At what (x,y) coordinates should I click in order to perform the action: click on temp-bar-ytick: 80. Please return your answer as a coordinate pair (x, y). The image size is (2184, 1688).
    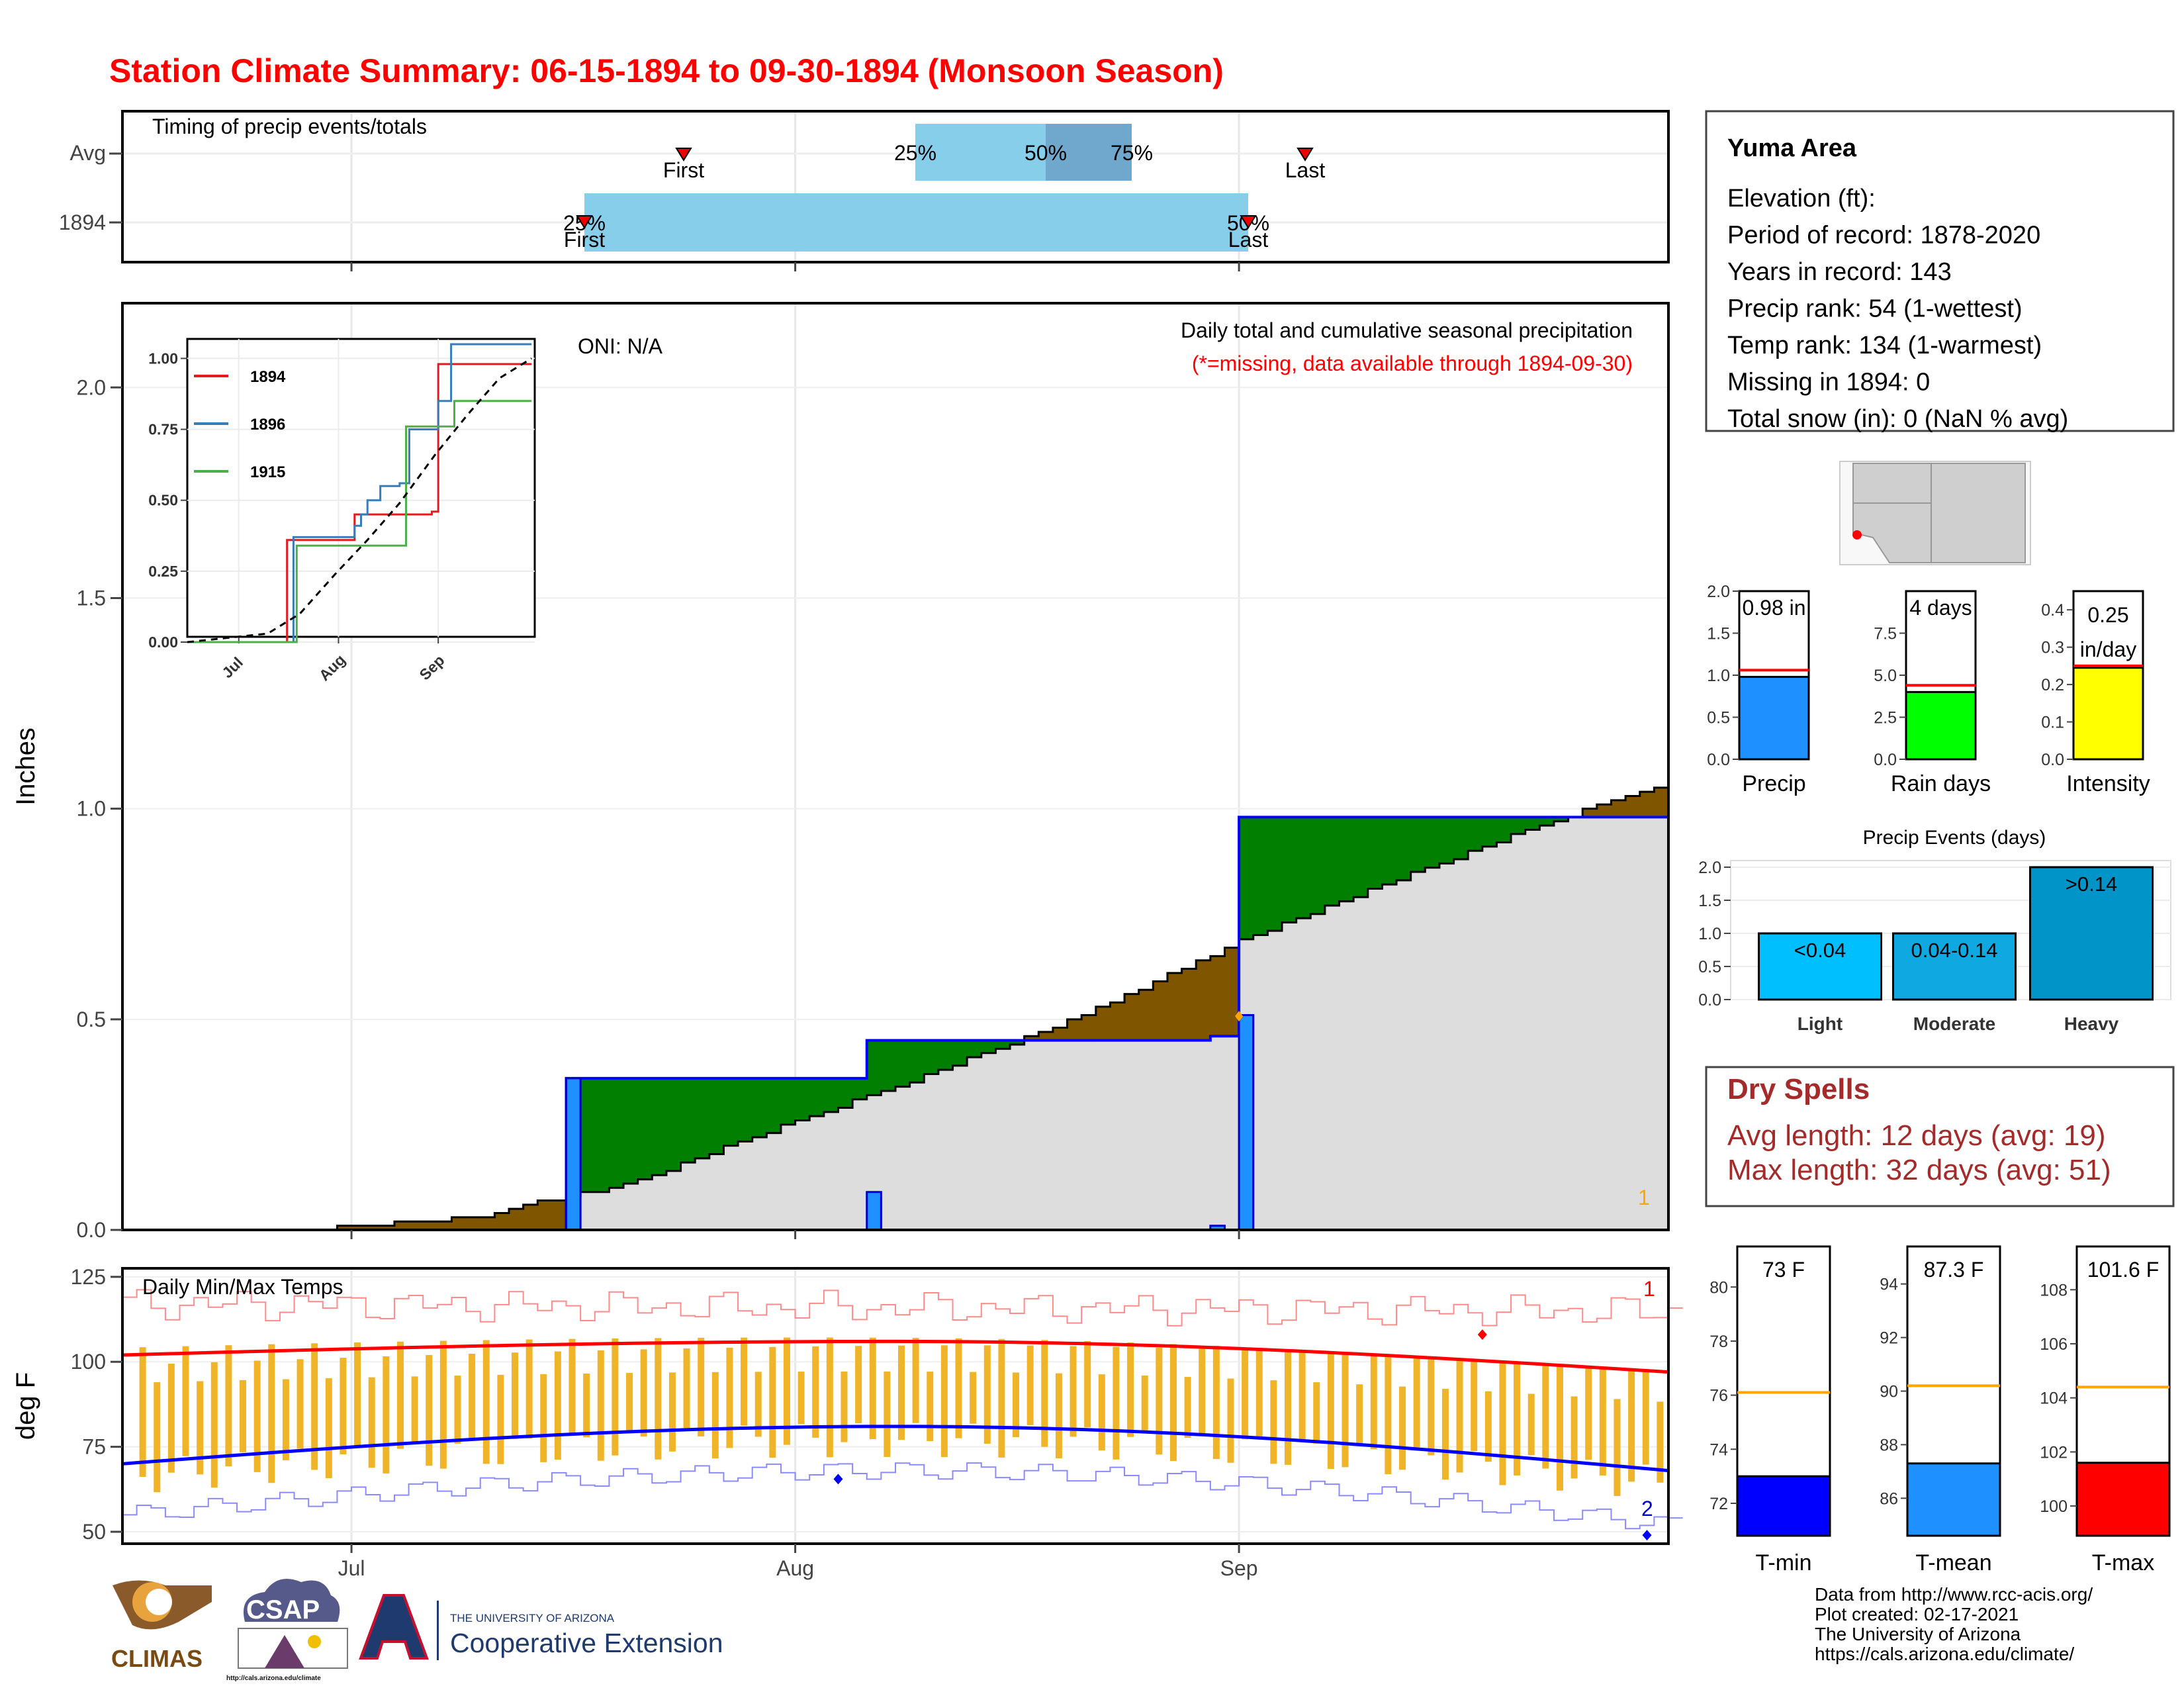
    Looking at the image, I should click on (1718, 1287).